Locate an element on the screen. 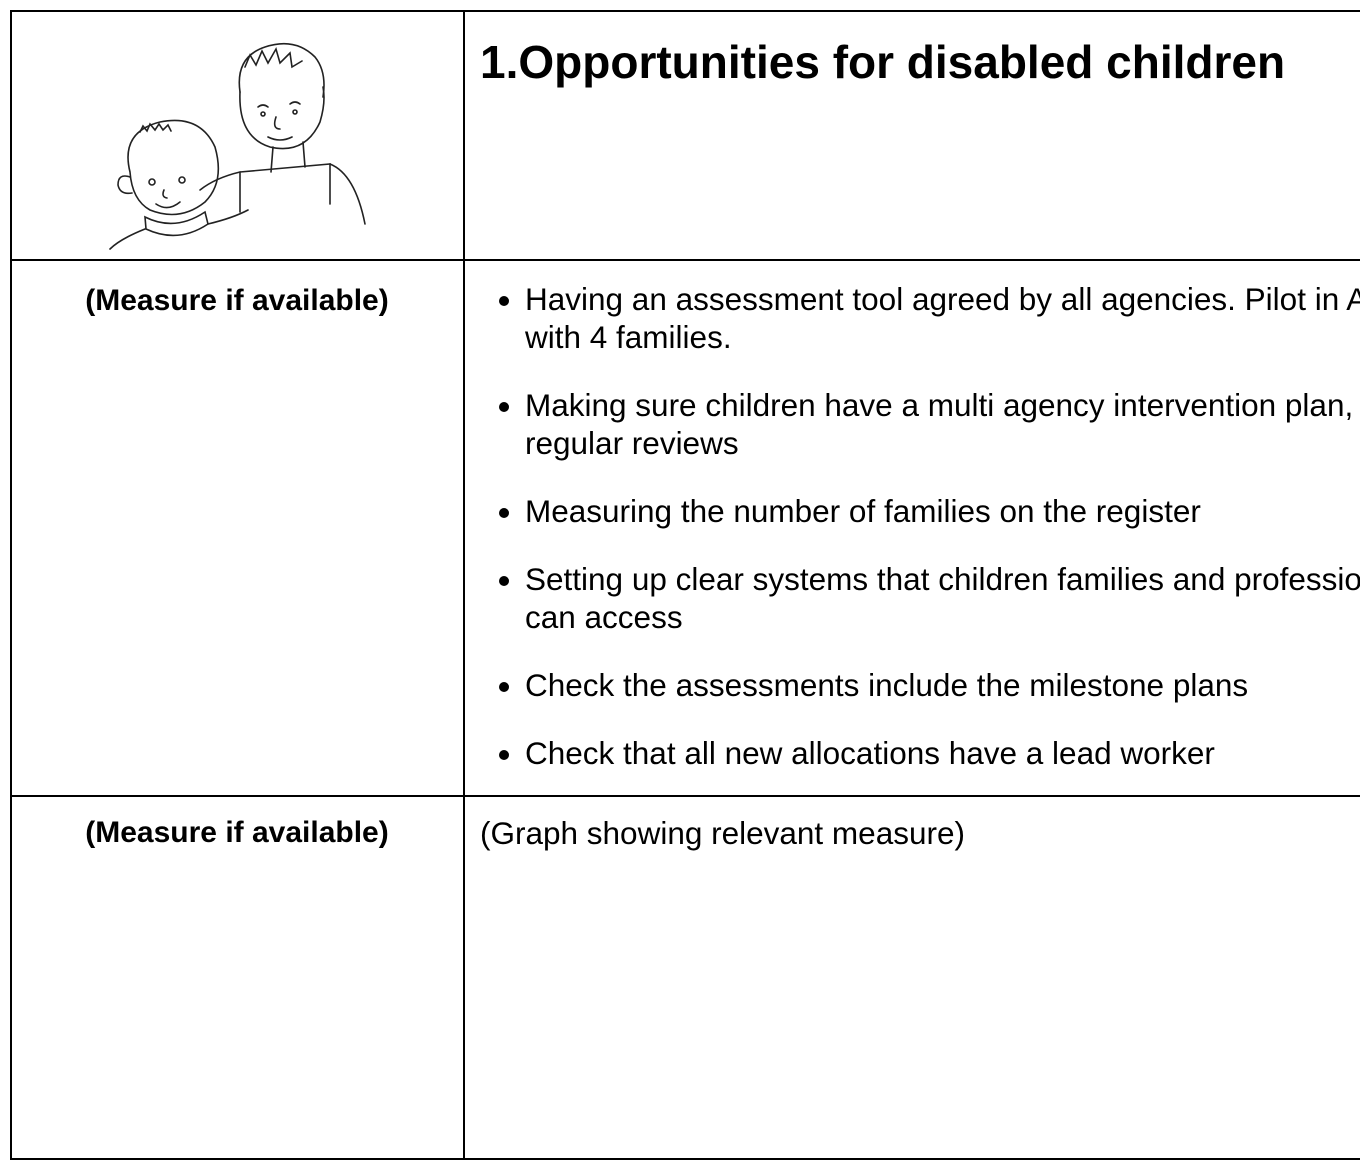 Image resolution: width=1360 pixels, height=1160 pixels. title: 1. Opportunities for disabled children is located at coordinates (910, 62).